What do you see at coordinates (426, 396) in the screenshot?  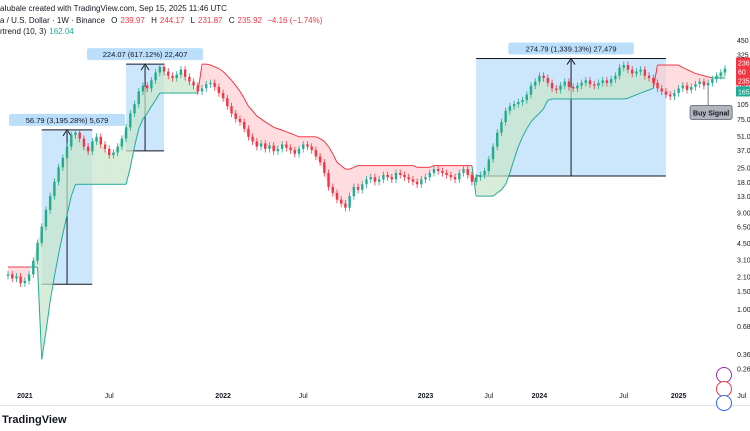 I see `x-tick-label: 2023` at bounding box center [426, 396].